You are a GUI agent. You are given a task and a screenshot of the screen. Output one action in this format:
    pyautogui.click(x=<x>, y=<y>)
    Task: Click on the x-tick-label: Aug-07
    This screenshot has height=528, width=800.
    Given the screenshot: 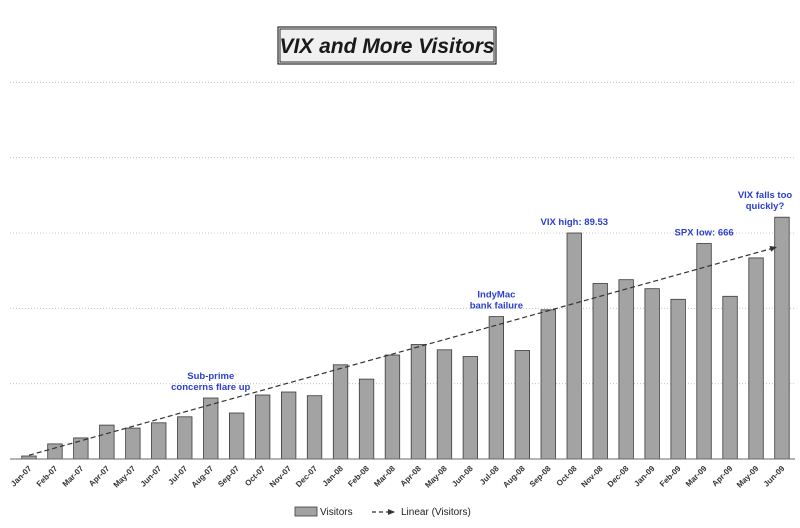 What is the action you would take?
    pyautogui.click(x=203, y=477)
    